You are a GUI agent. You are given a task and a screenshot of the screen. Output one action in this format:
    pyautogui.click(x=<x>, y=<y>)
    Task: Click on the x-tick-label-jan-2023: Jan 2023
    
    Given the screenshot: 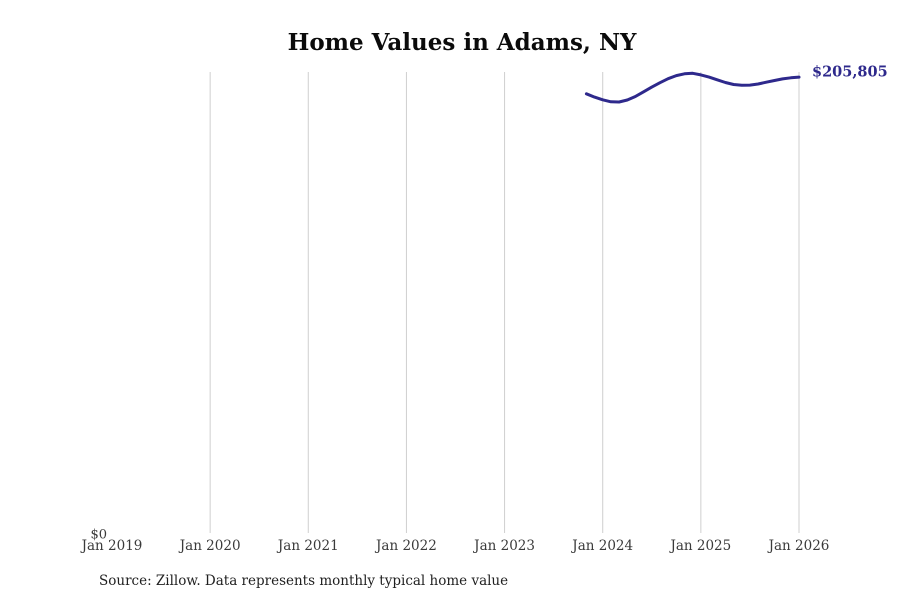 What is the action you would take?
    pyautogui.click(x=504, y=546)
    